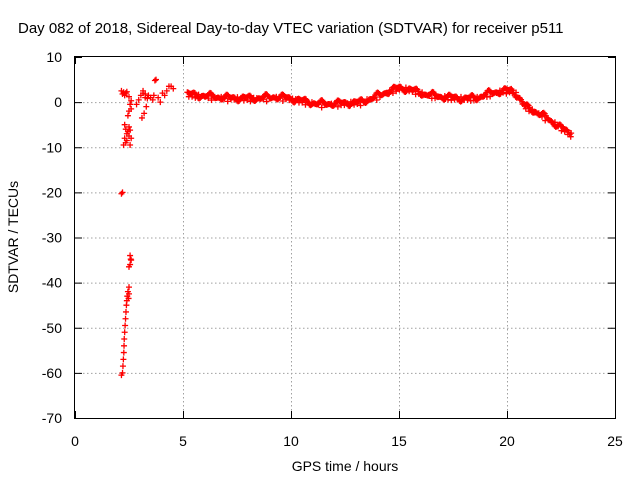  Describe the element at coordinates (58, 102) in the screenshot. I see `y-tick-label: 0` at that location.